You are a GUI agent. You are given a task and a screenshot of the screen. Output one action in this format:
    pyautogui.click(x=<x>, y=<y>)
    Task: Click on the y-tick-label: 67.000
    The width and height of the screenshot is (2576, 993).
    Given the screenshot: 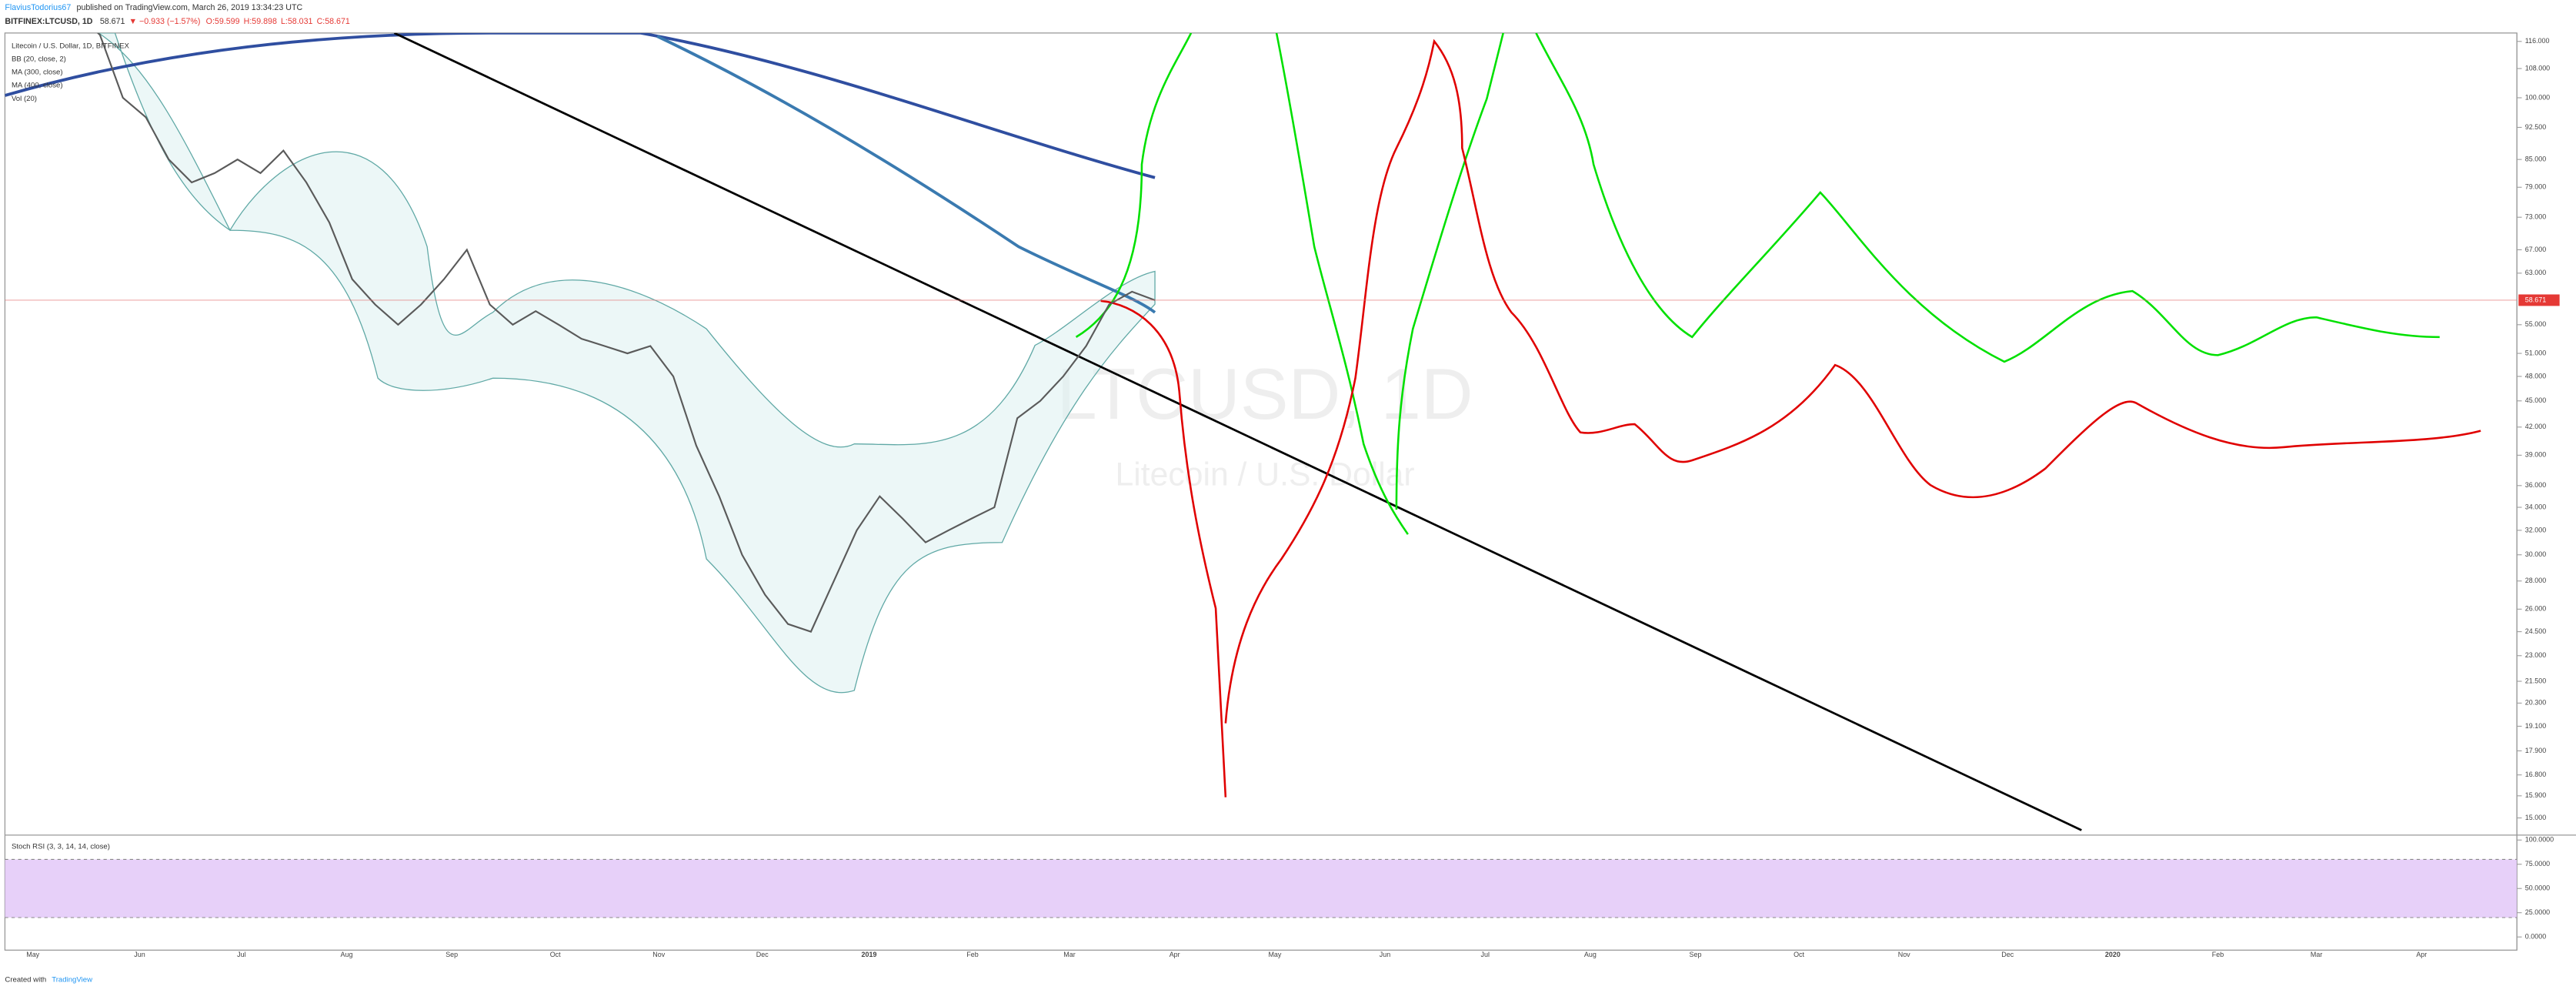 What is the action you would take?
    pyautogui.click(x=2535, y=250)
    